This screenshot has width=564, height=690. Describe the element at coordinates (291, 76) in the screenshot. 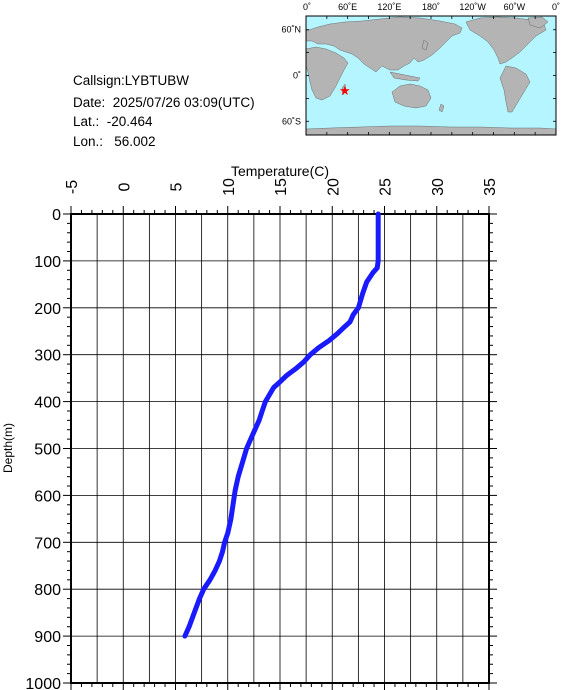

I see `map-latitude-labels: 60˚N 0˚ 60˚S` at that location.